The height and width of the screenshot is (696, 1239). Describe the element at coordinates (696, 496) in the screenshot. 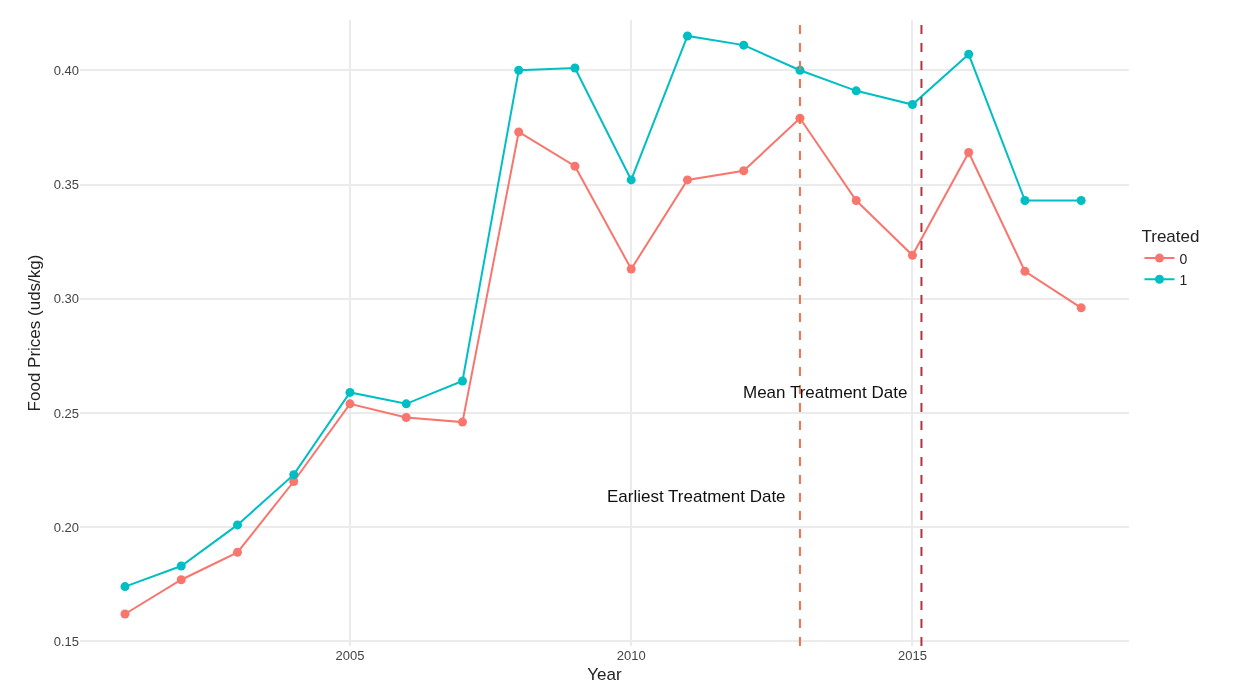

I see `ref-line-label: Earliest Treatment Date` at that location.